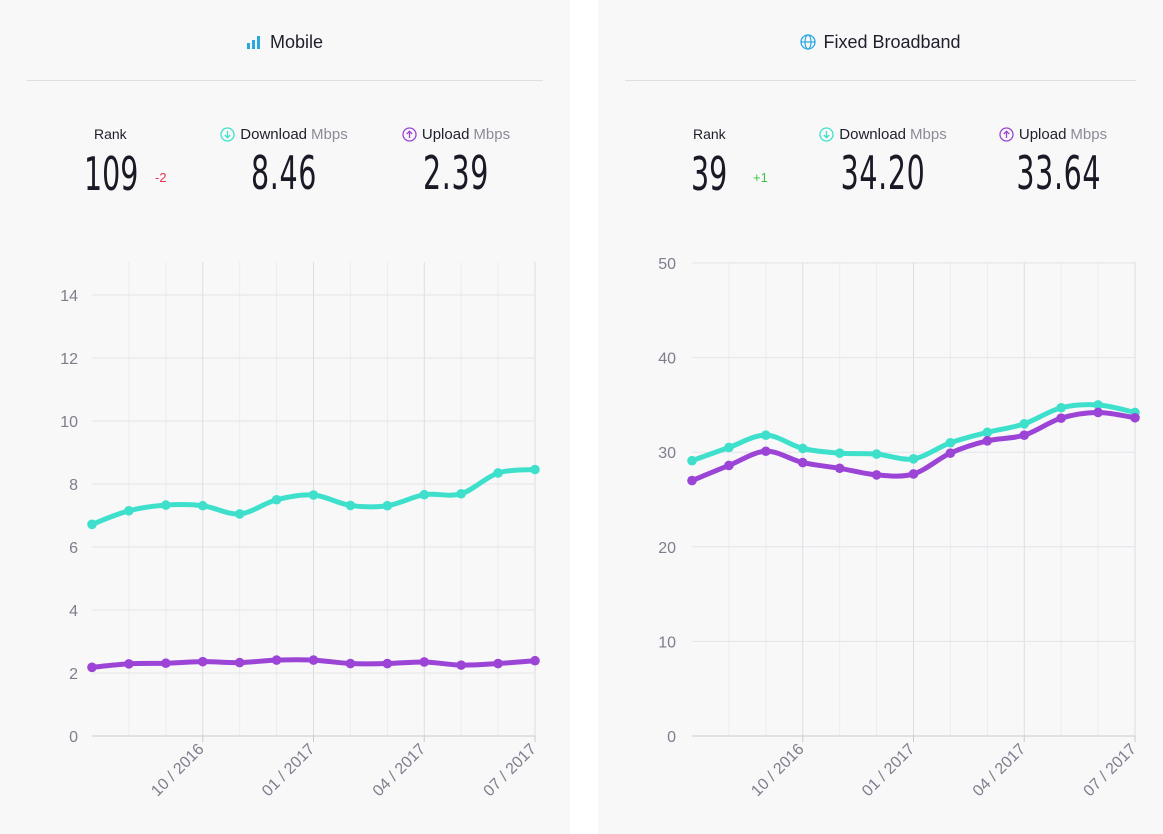 This screenshot has width=1163, height=834. What do you see at coordinates (456, 173) in the screenshot?
I see `upload-value: 2.39` at bounding box center [456, 173].